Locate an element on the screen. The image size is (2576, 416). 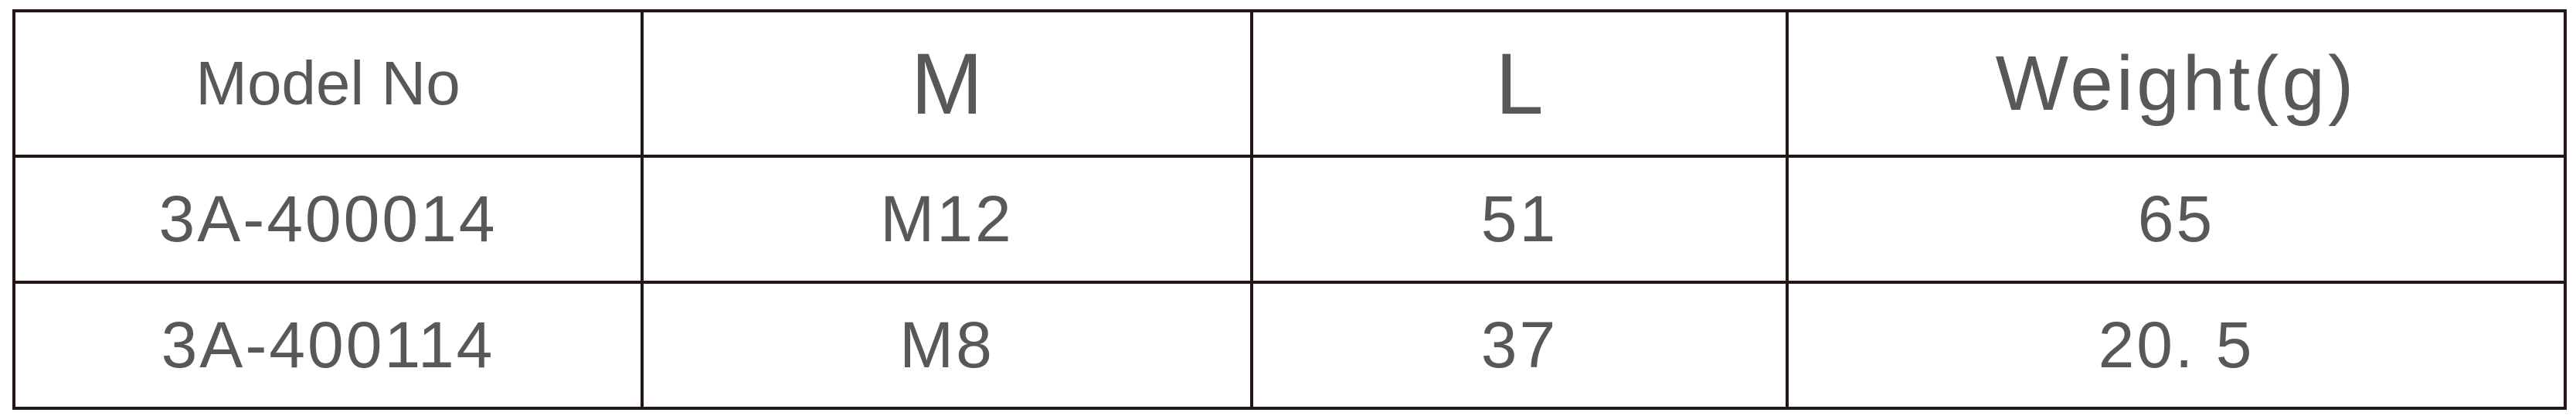
cell-model-no: 3A-400114 is located at coordinates (328, 345).